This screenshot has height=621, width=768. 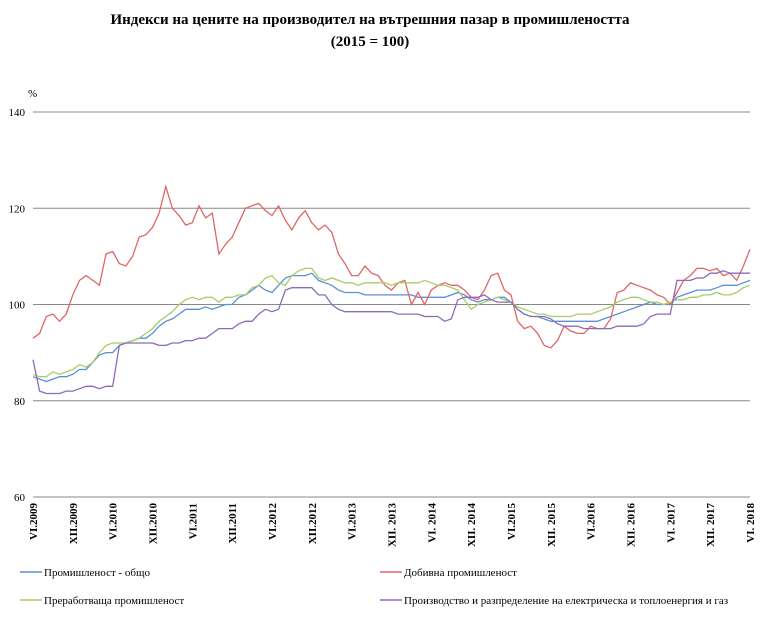 I want to click on chart-subtitle: (2015 = 100), so click(x=370, y=42).